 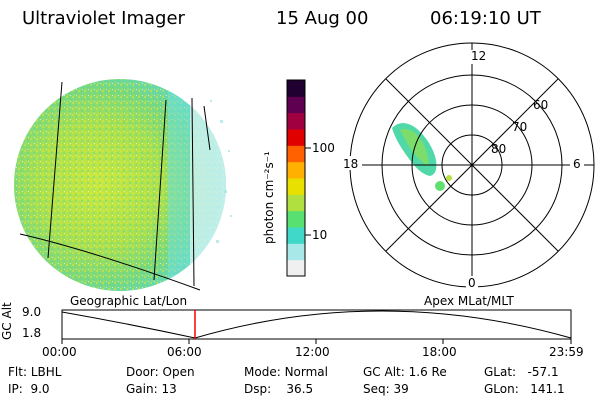 I want to click on flt-field: Flt: LBHL, so click(x=34, y=372).